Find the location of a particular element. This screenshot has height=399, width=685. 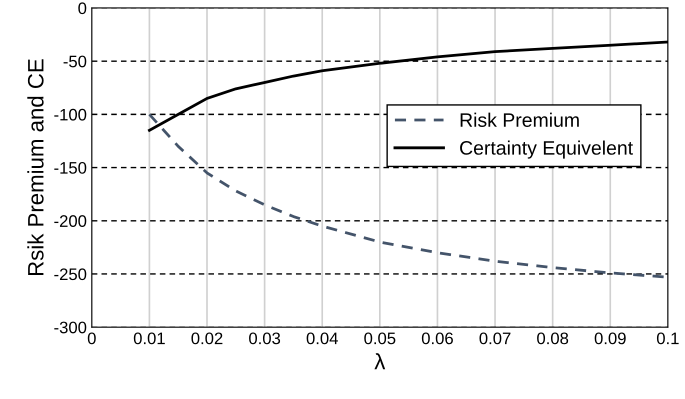

x-tick-label: 0 is located at coordinates (92, 338).